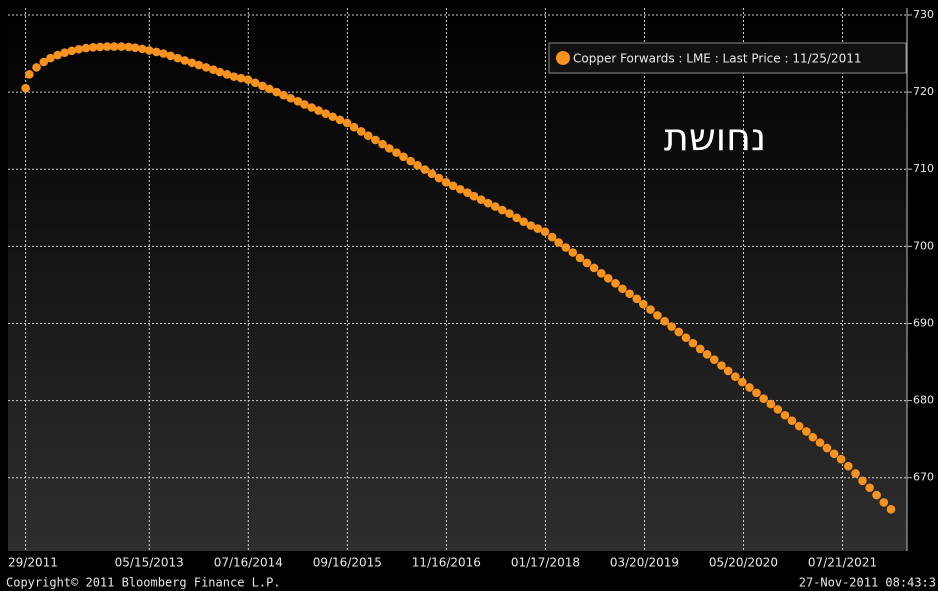 The image size is (938, 591). I want to click on y-tick-label: 720, so click(923, 91).